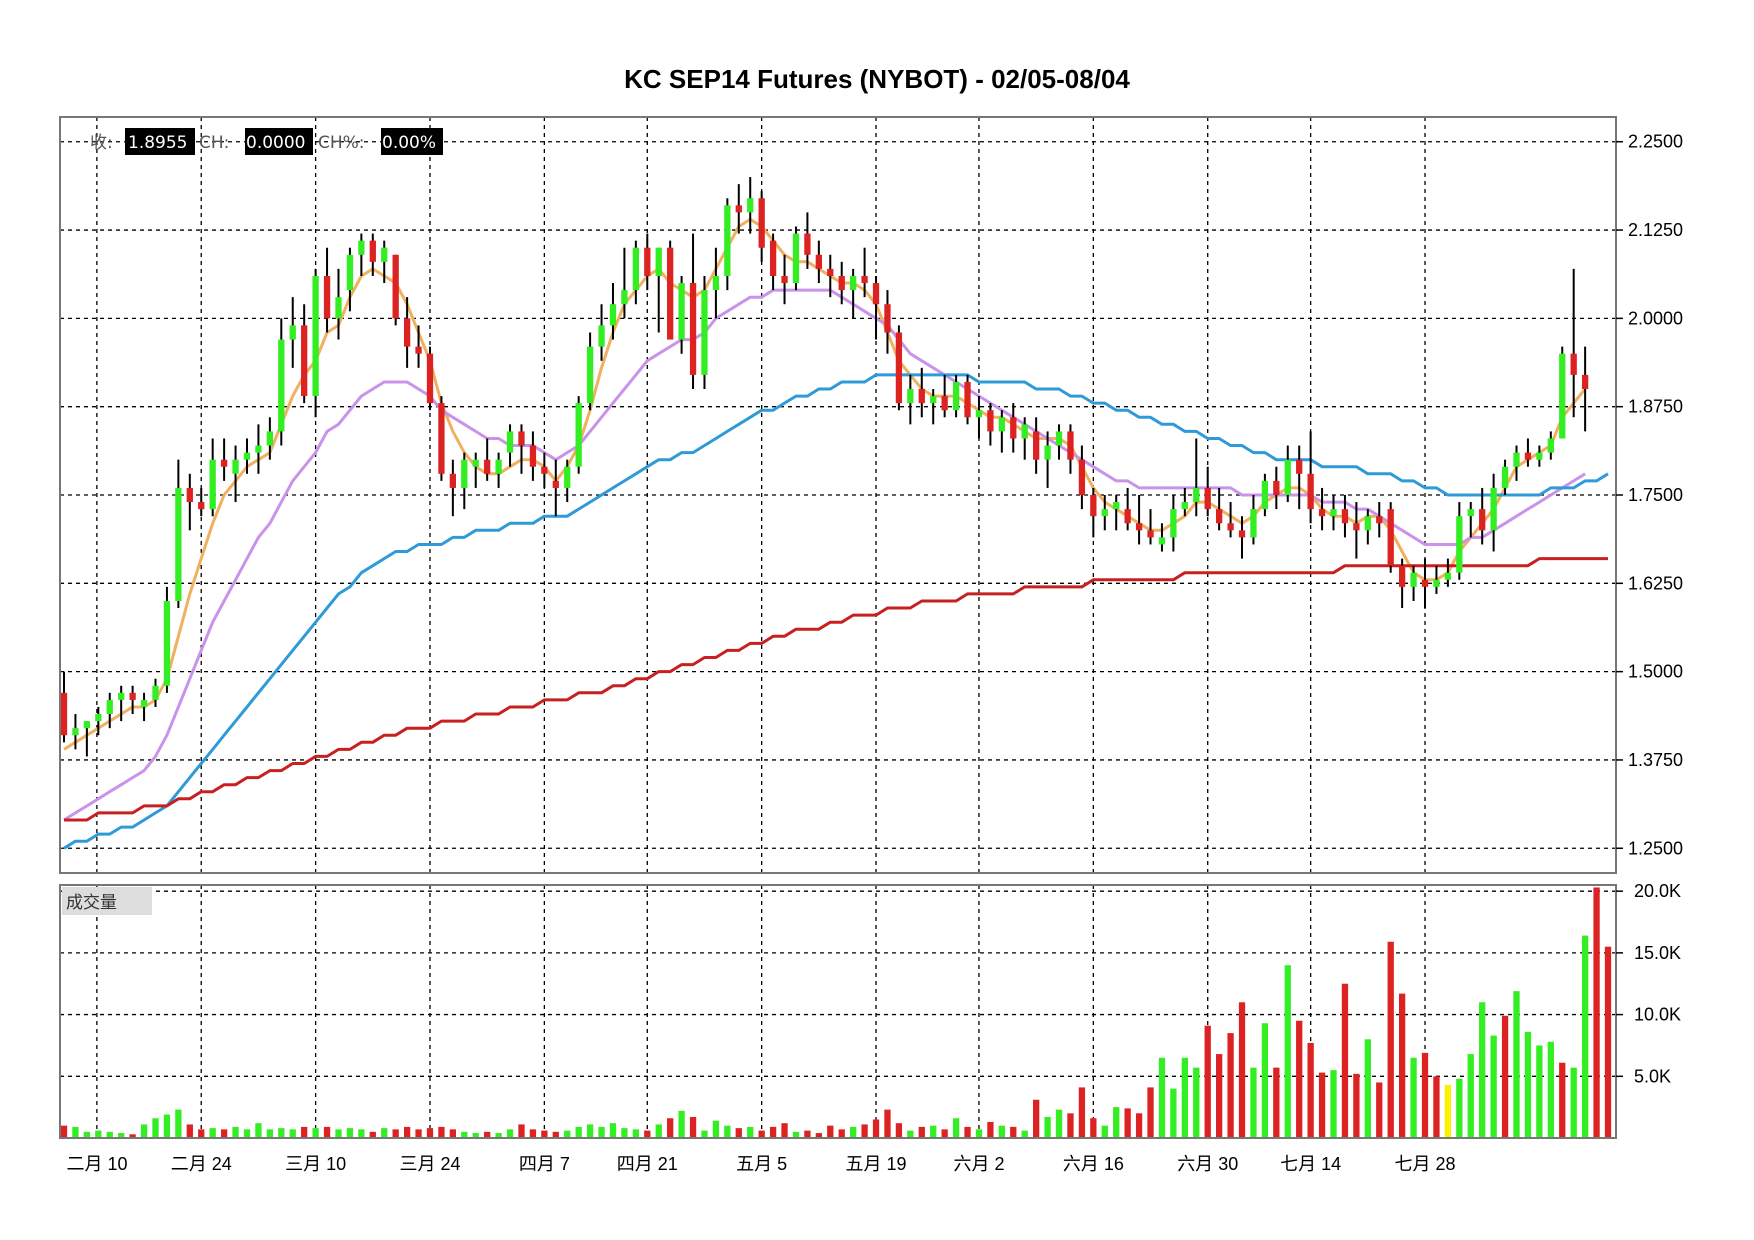 The image size is (1754, 1240). I want to click on date-tick-label: 六月 2, so click(978, 1164).